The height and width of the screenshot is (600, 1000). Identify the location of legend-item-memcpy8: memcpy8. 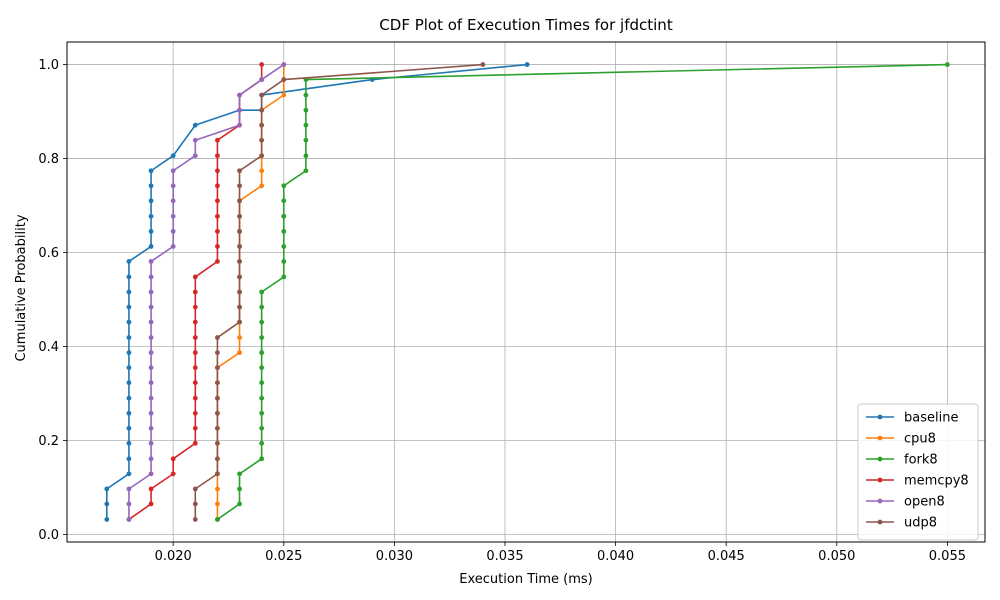
(917, 481).